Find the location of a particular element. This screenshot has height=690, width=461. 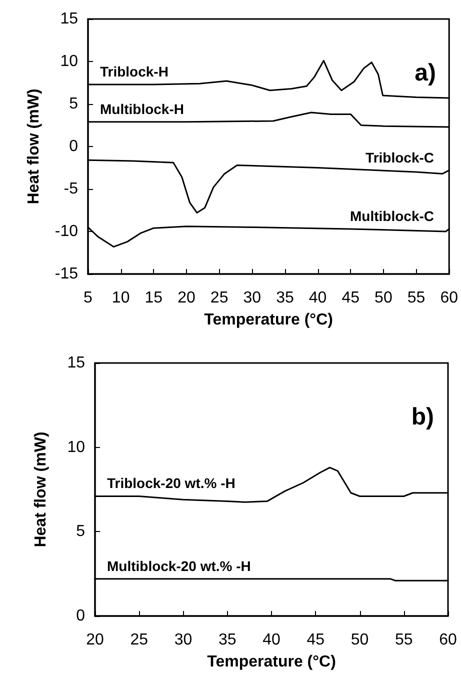

annotation: b) is located at coordinates (422, 417).